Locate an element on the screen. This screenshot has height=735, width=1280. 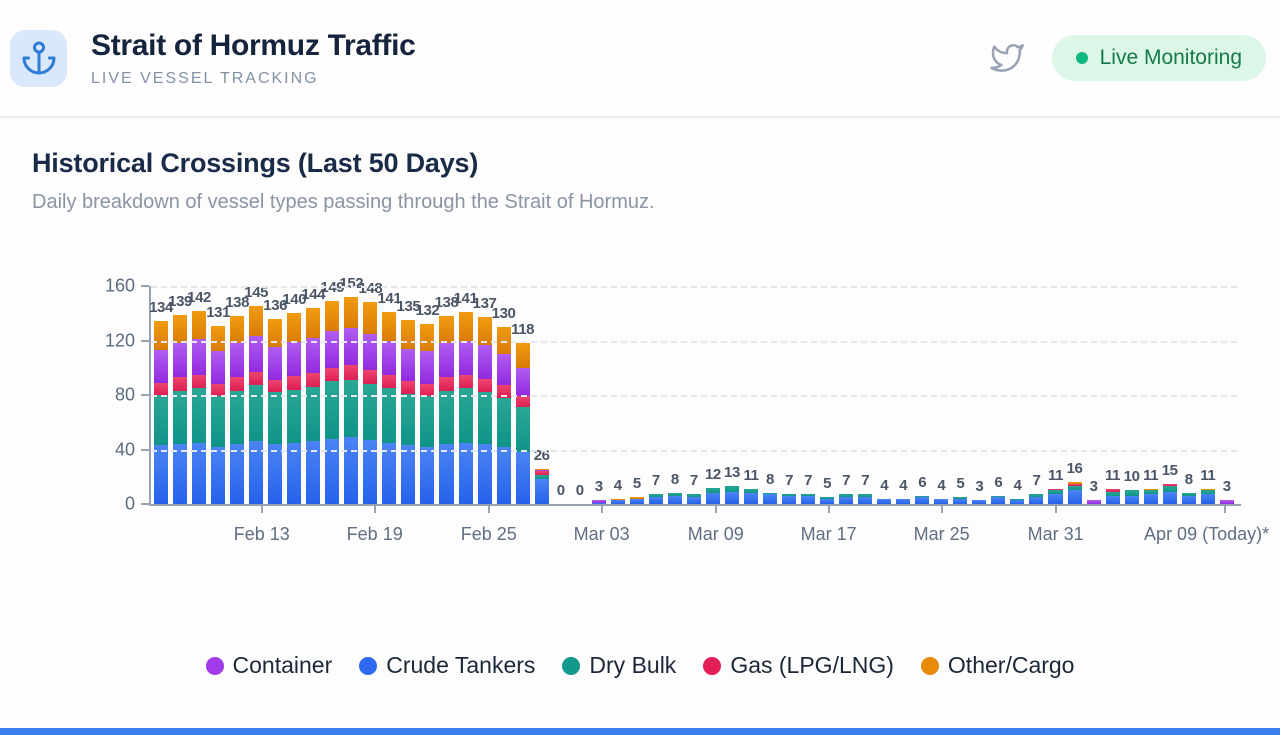
bar-day-6: 145 is located at coordinates (256, 394).